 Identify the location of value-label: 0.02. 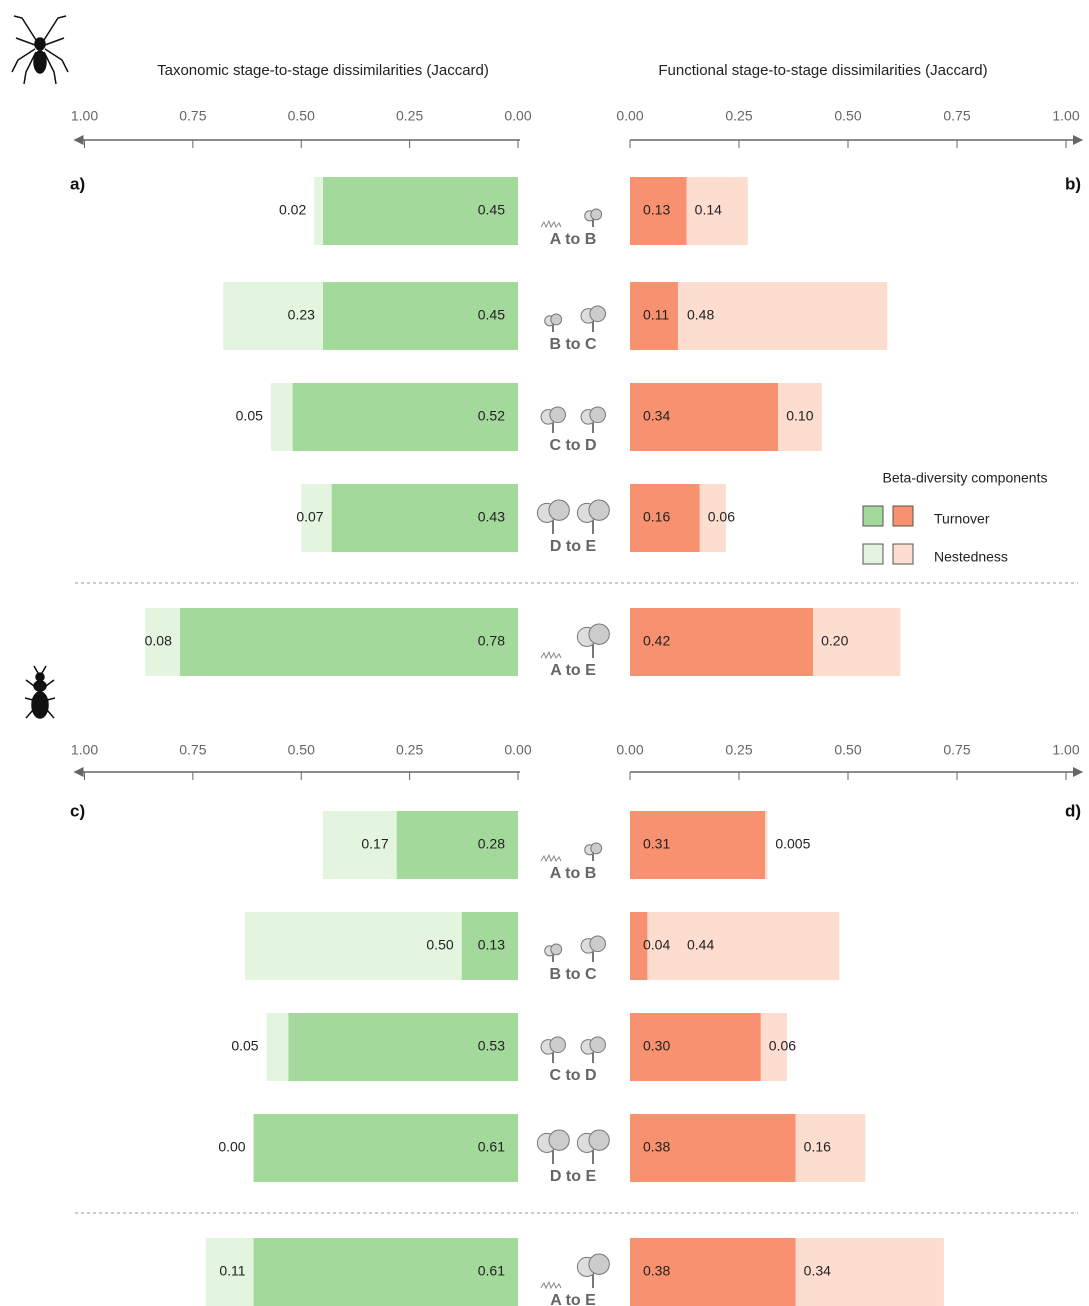
(292, 210).